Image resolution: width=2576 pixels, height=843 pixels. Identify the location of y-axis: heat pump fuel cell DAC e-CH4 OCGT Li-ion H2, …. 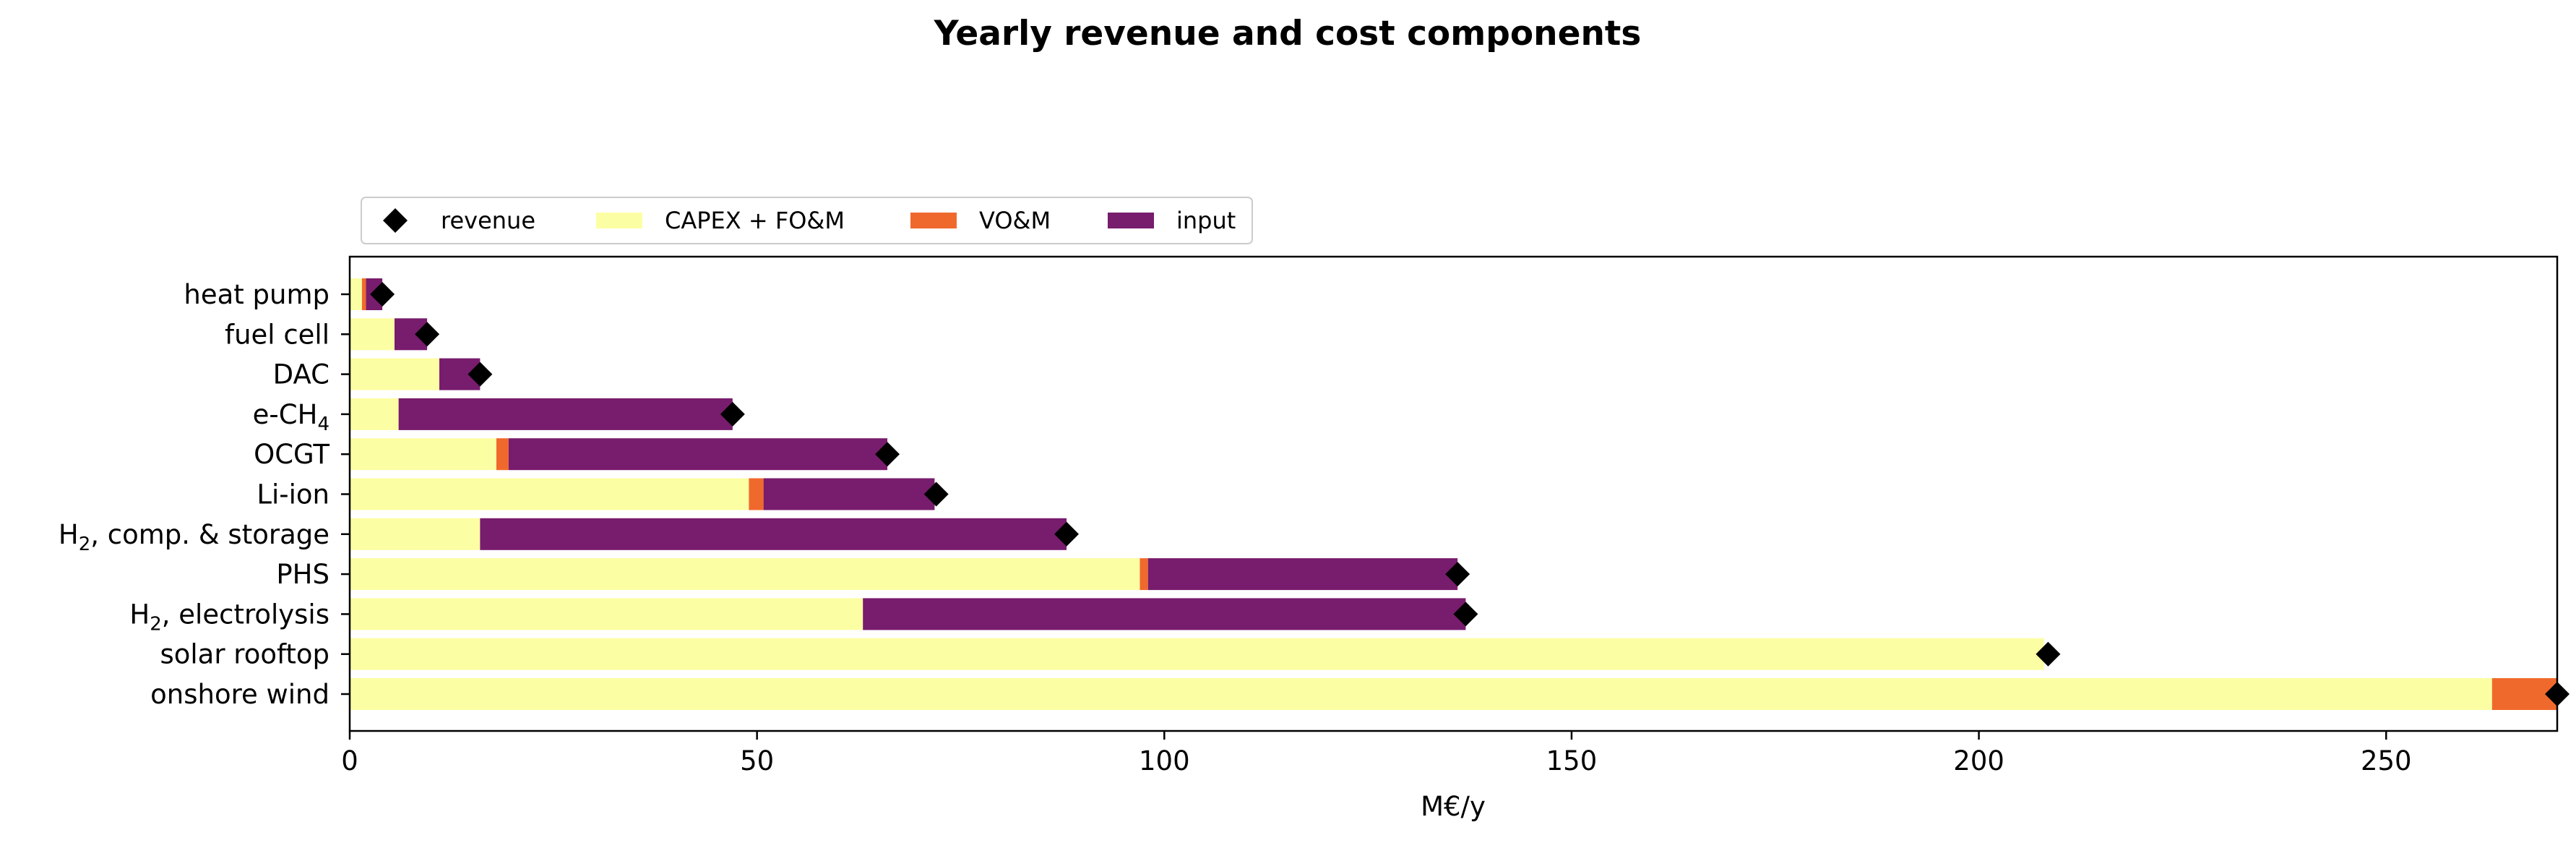
(204, 495).